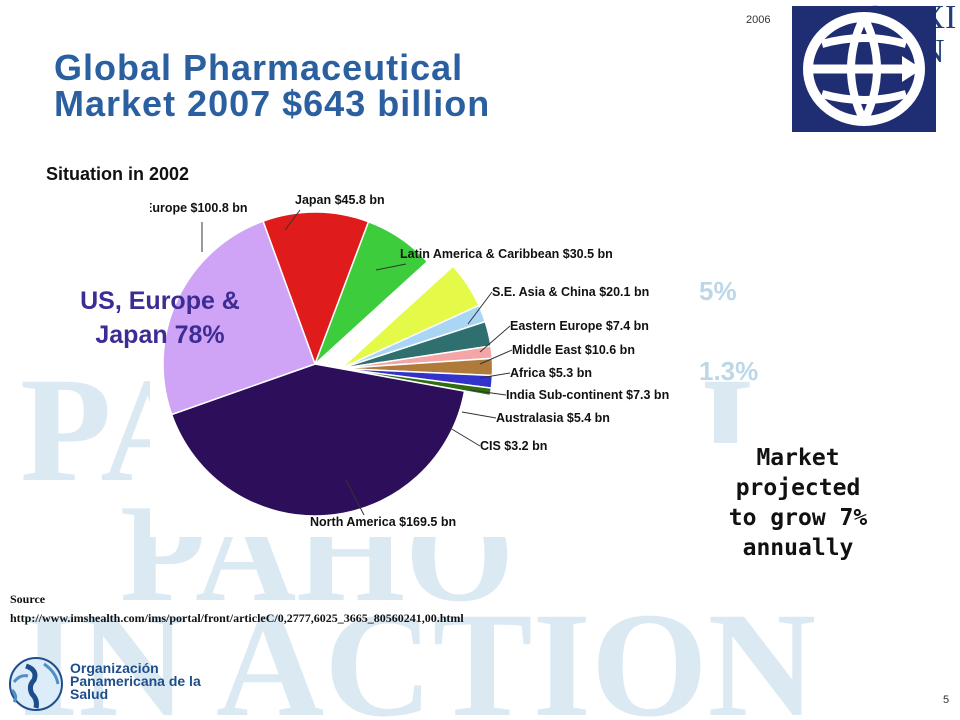 The width and height of the screenshot is (960, 720). Describe the element at coordinates (199, 208) in the screenshot. I see `slice-label-10: Europe $100.8 bn` at that location.